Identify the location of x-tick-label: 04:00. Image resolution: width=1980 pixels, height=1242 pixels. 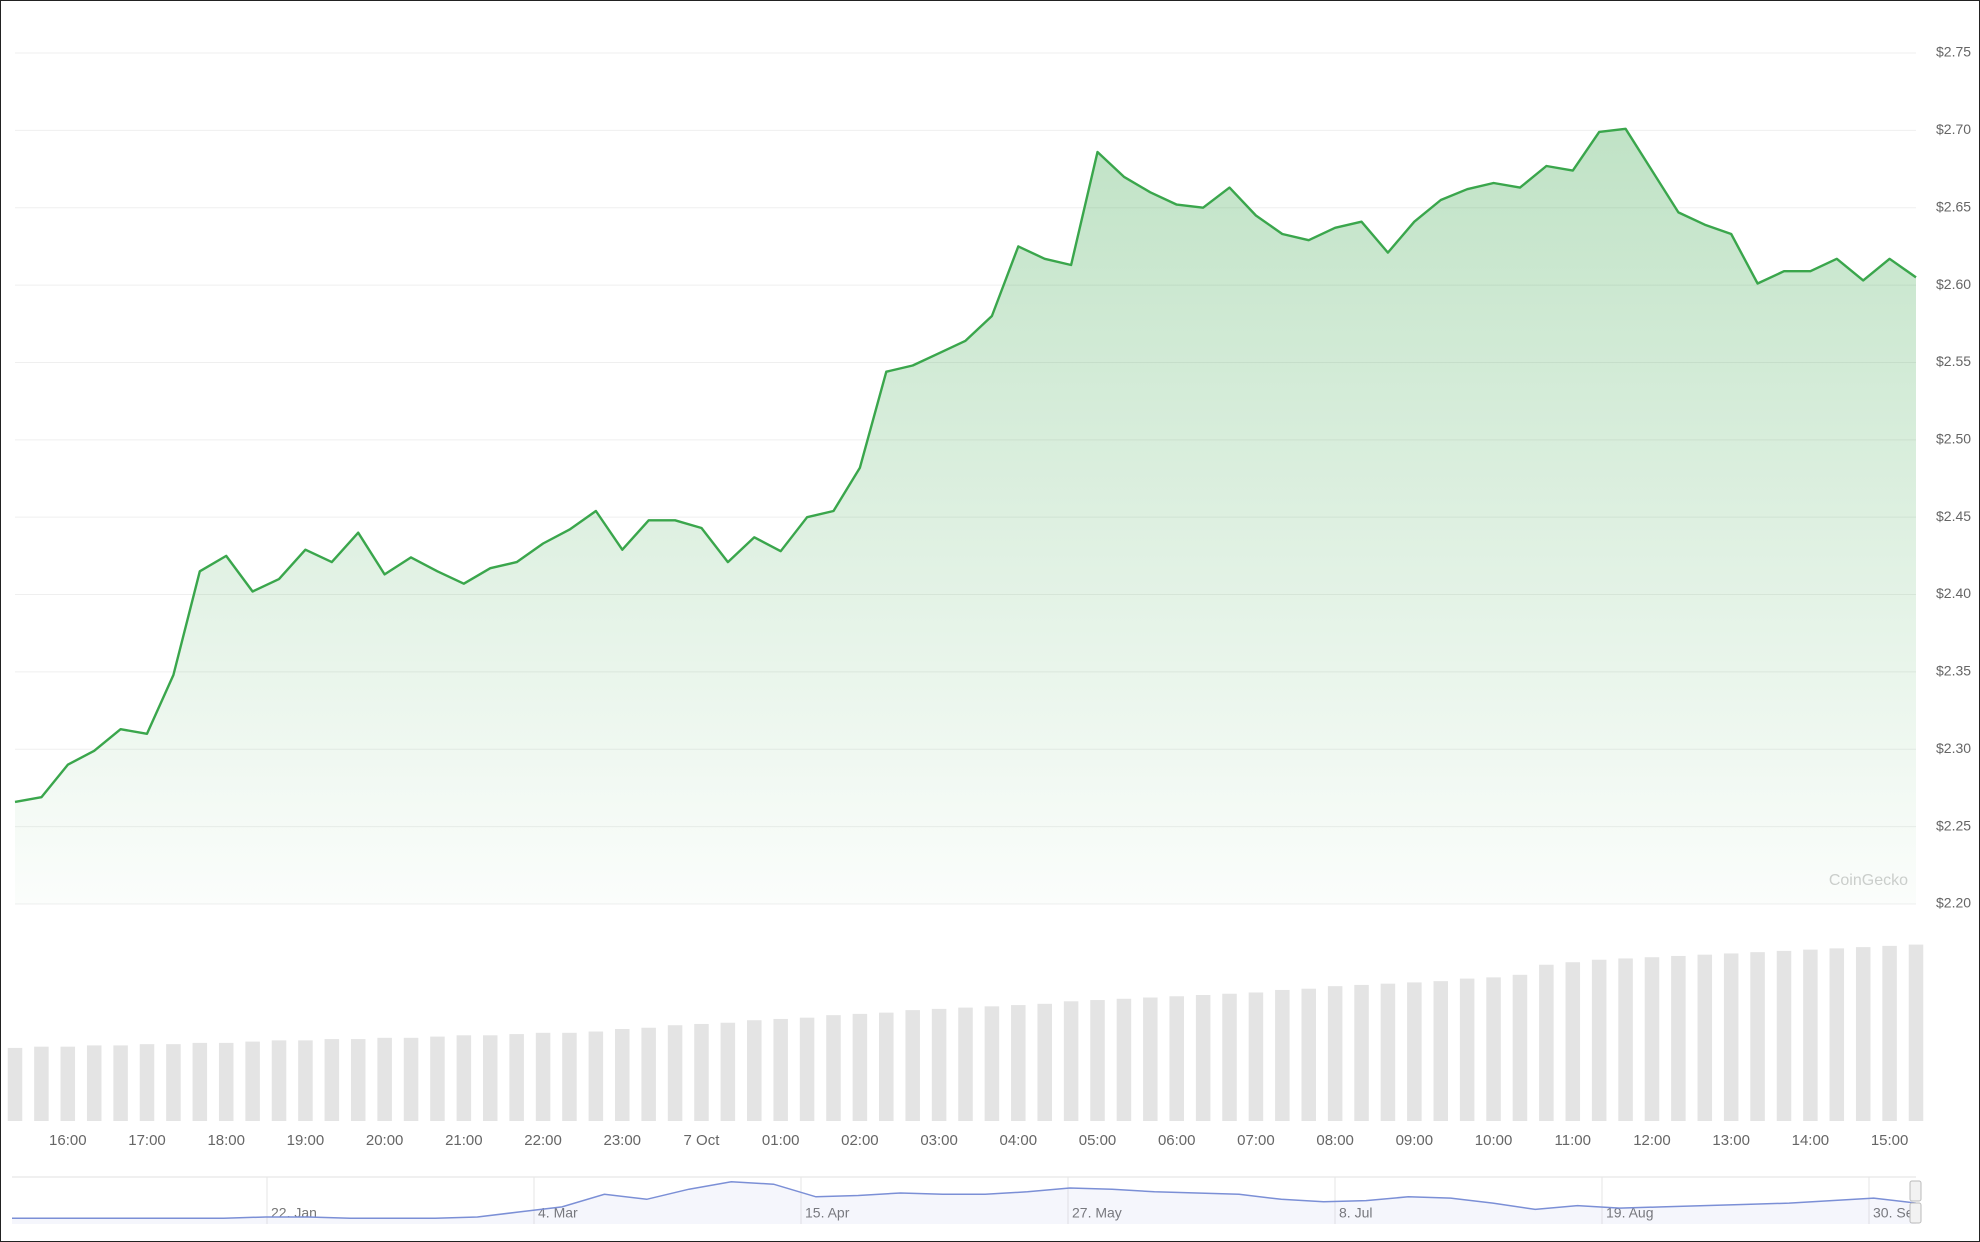
(1019, 1140).